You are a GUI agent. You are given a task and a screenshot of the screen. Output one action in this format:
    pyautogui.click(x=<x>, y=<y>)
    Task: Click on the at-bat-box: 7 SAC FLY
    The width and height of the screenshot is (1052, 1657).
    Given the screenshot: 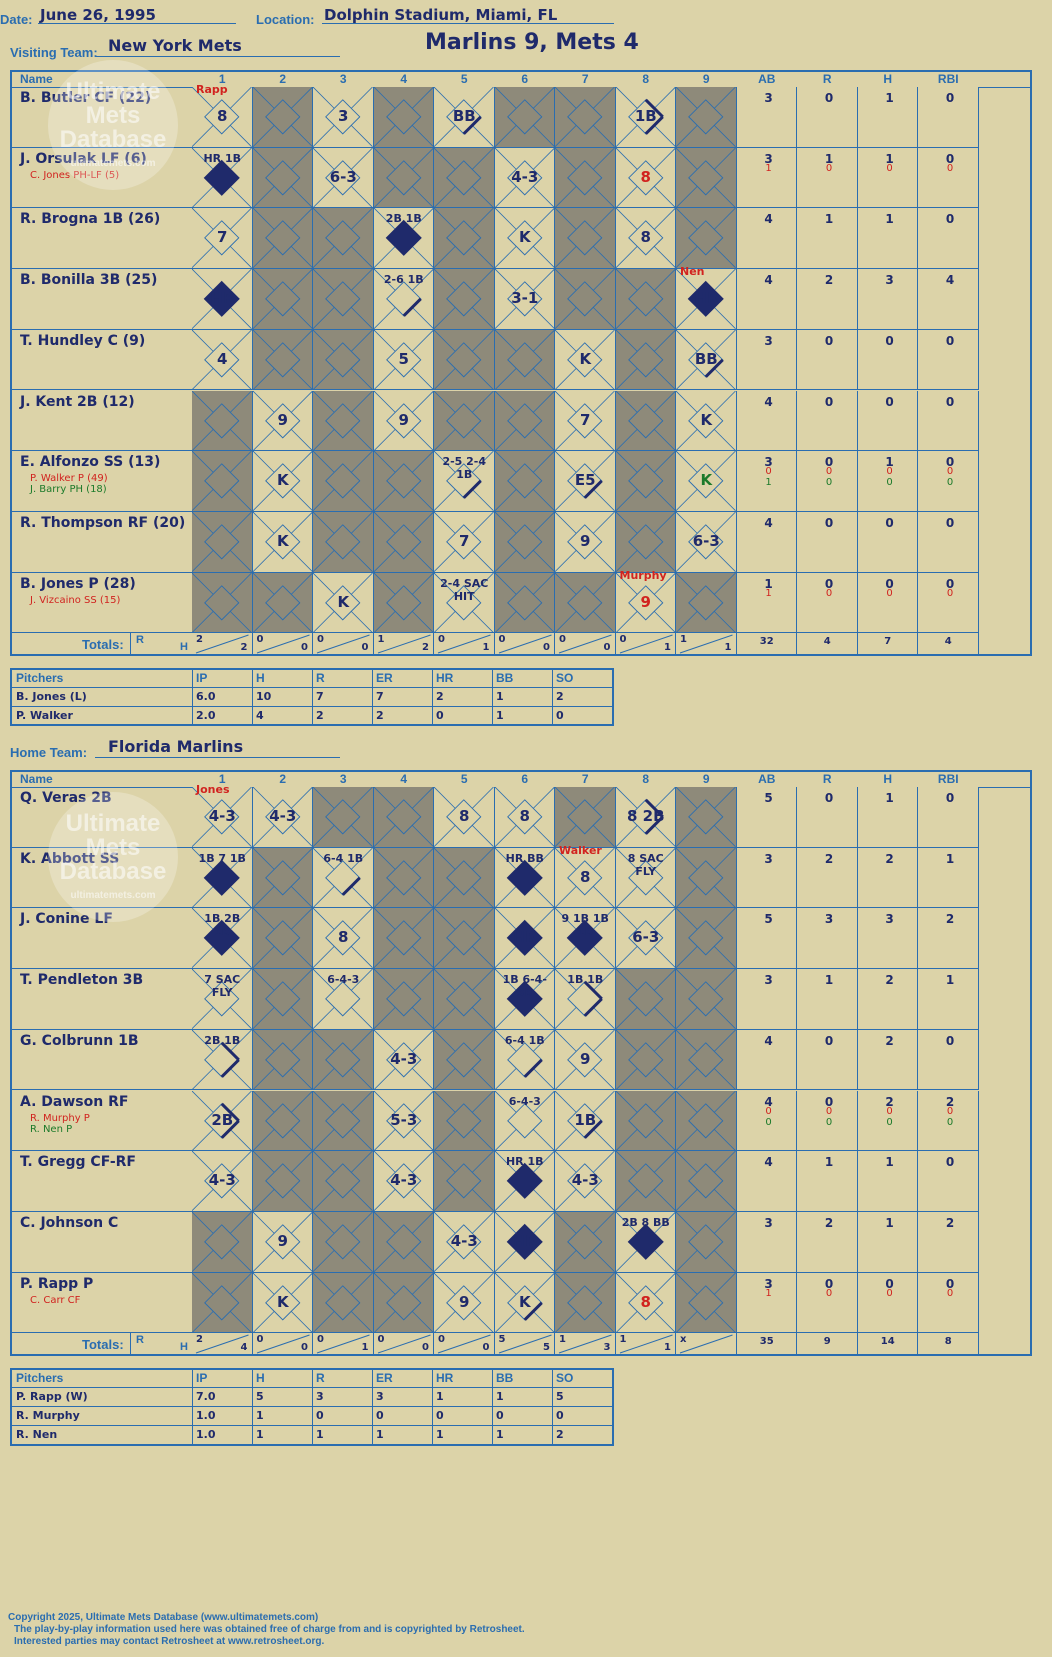 What is the action you would take?
    pyautogui.click(x=222, y=999)
    